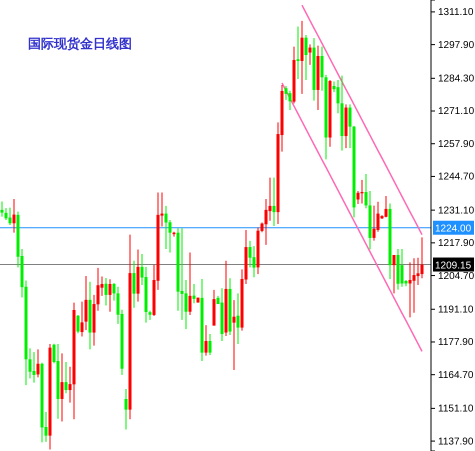 The height and width of the screenshot is (451, 475). Describe the element at coordinates (456, 409) in the screenshot. I see `y-tick-label: 1151.10` at that location.